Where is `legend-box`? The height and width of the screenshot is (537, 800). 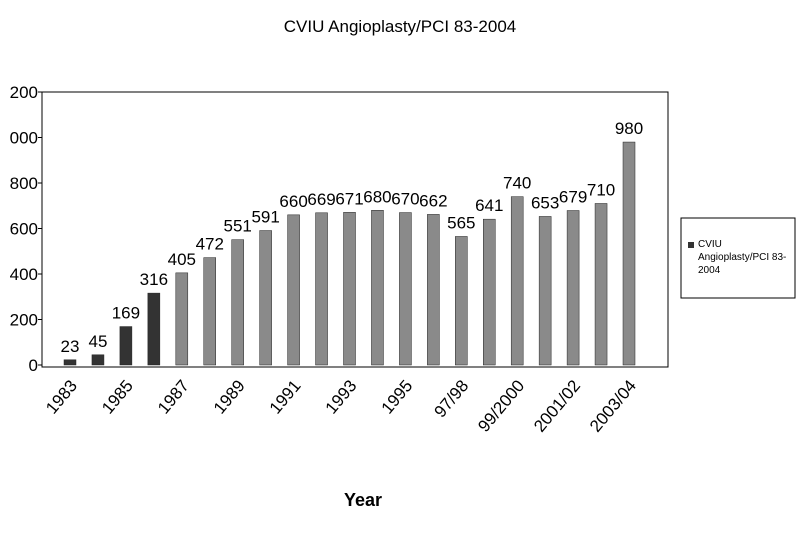
legend-box is located at coordinates (738, 258).